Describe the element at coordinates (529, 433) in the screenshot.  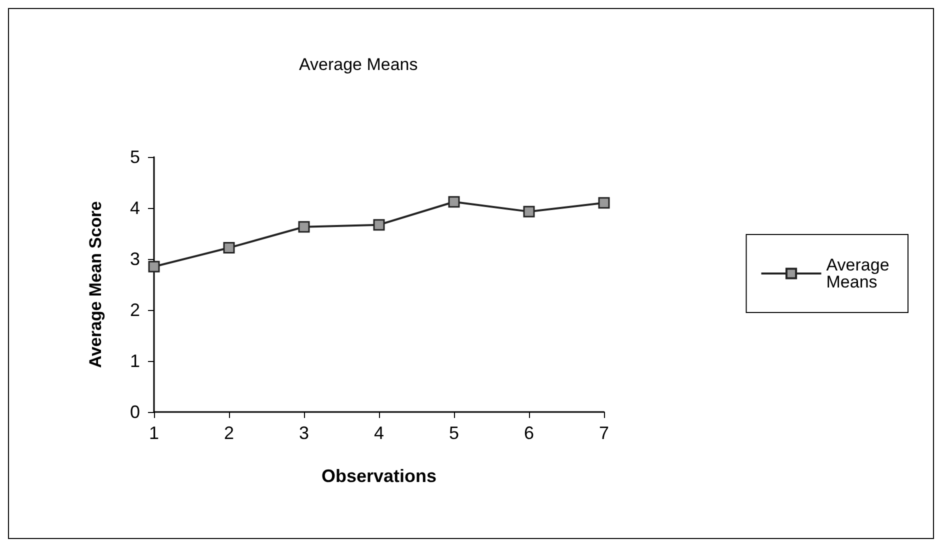
I see `x-tick-label: 6` at that location.